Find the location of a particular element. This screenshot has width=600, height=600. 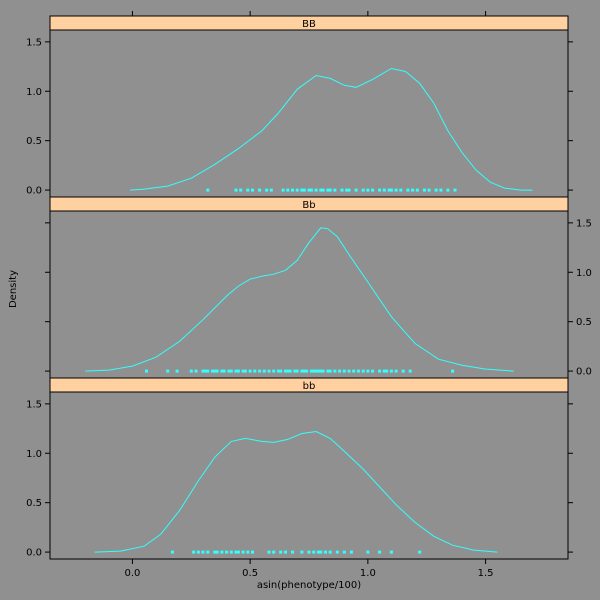

y-tick: 1.5 is located at coordinates (318, 223).